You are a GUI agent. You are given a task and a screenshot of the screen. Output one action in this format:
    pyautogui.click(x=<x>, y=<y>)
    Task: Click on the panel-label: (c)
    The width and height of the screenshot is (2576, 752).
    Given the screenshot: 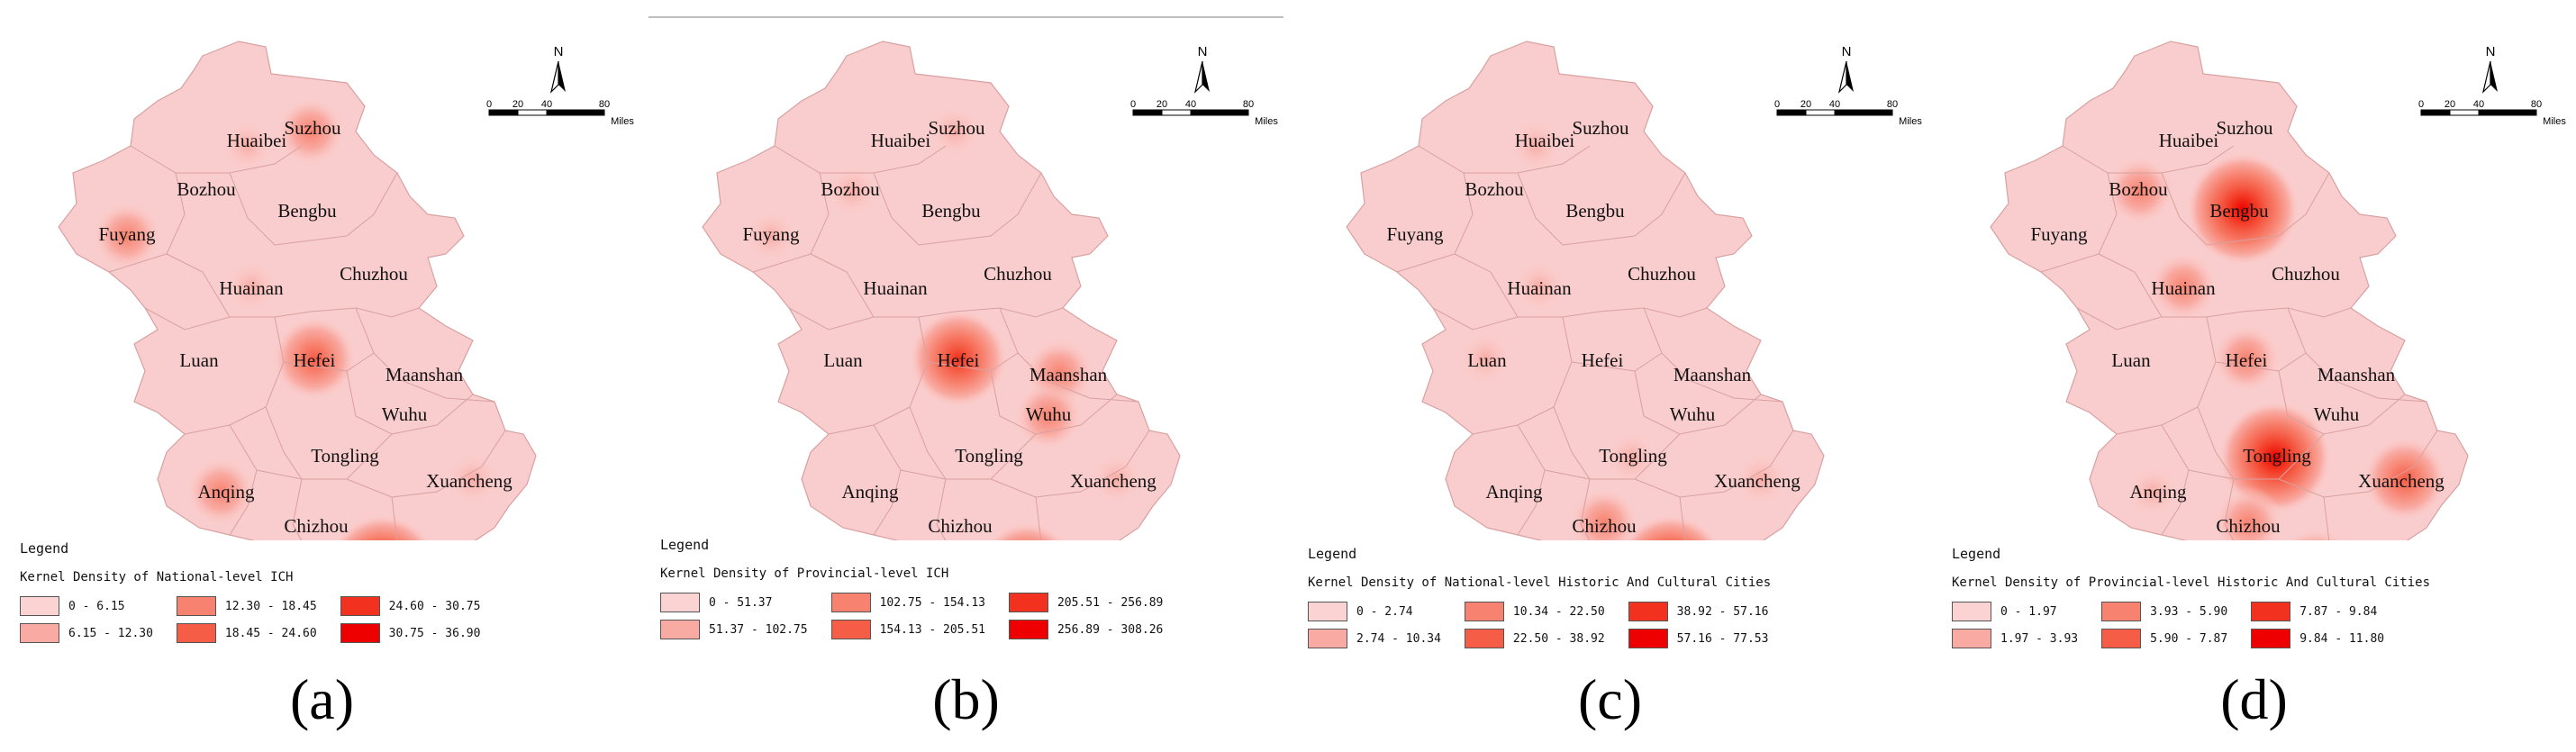 What is the action you would take?
    pyautogui.click(x=1610, y=699)
    